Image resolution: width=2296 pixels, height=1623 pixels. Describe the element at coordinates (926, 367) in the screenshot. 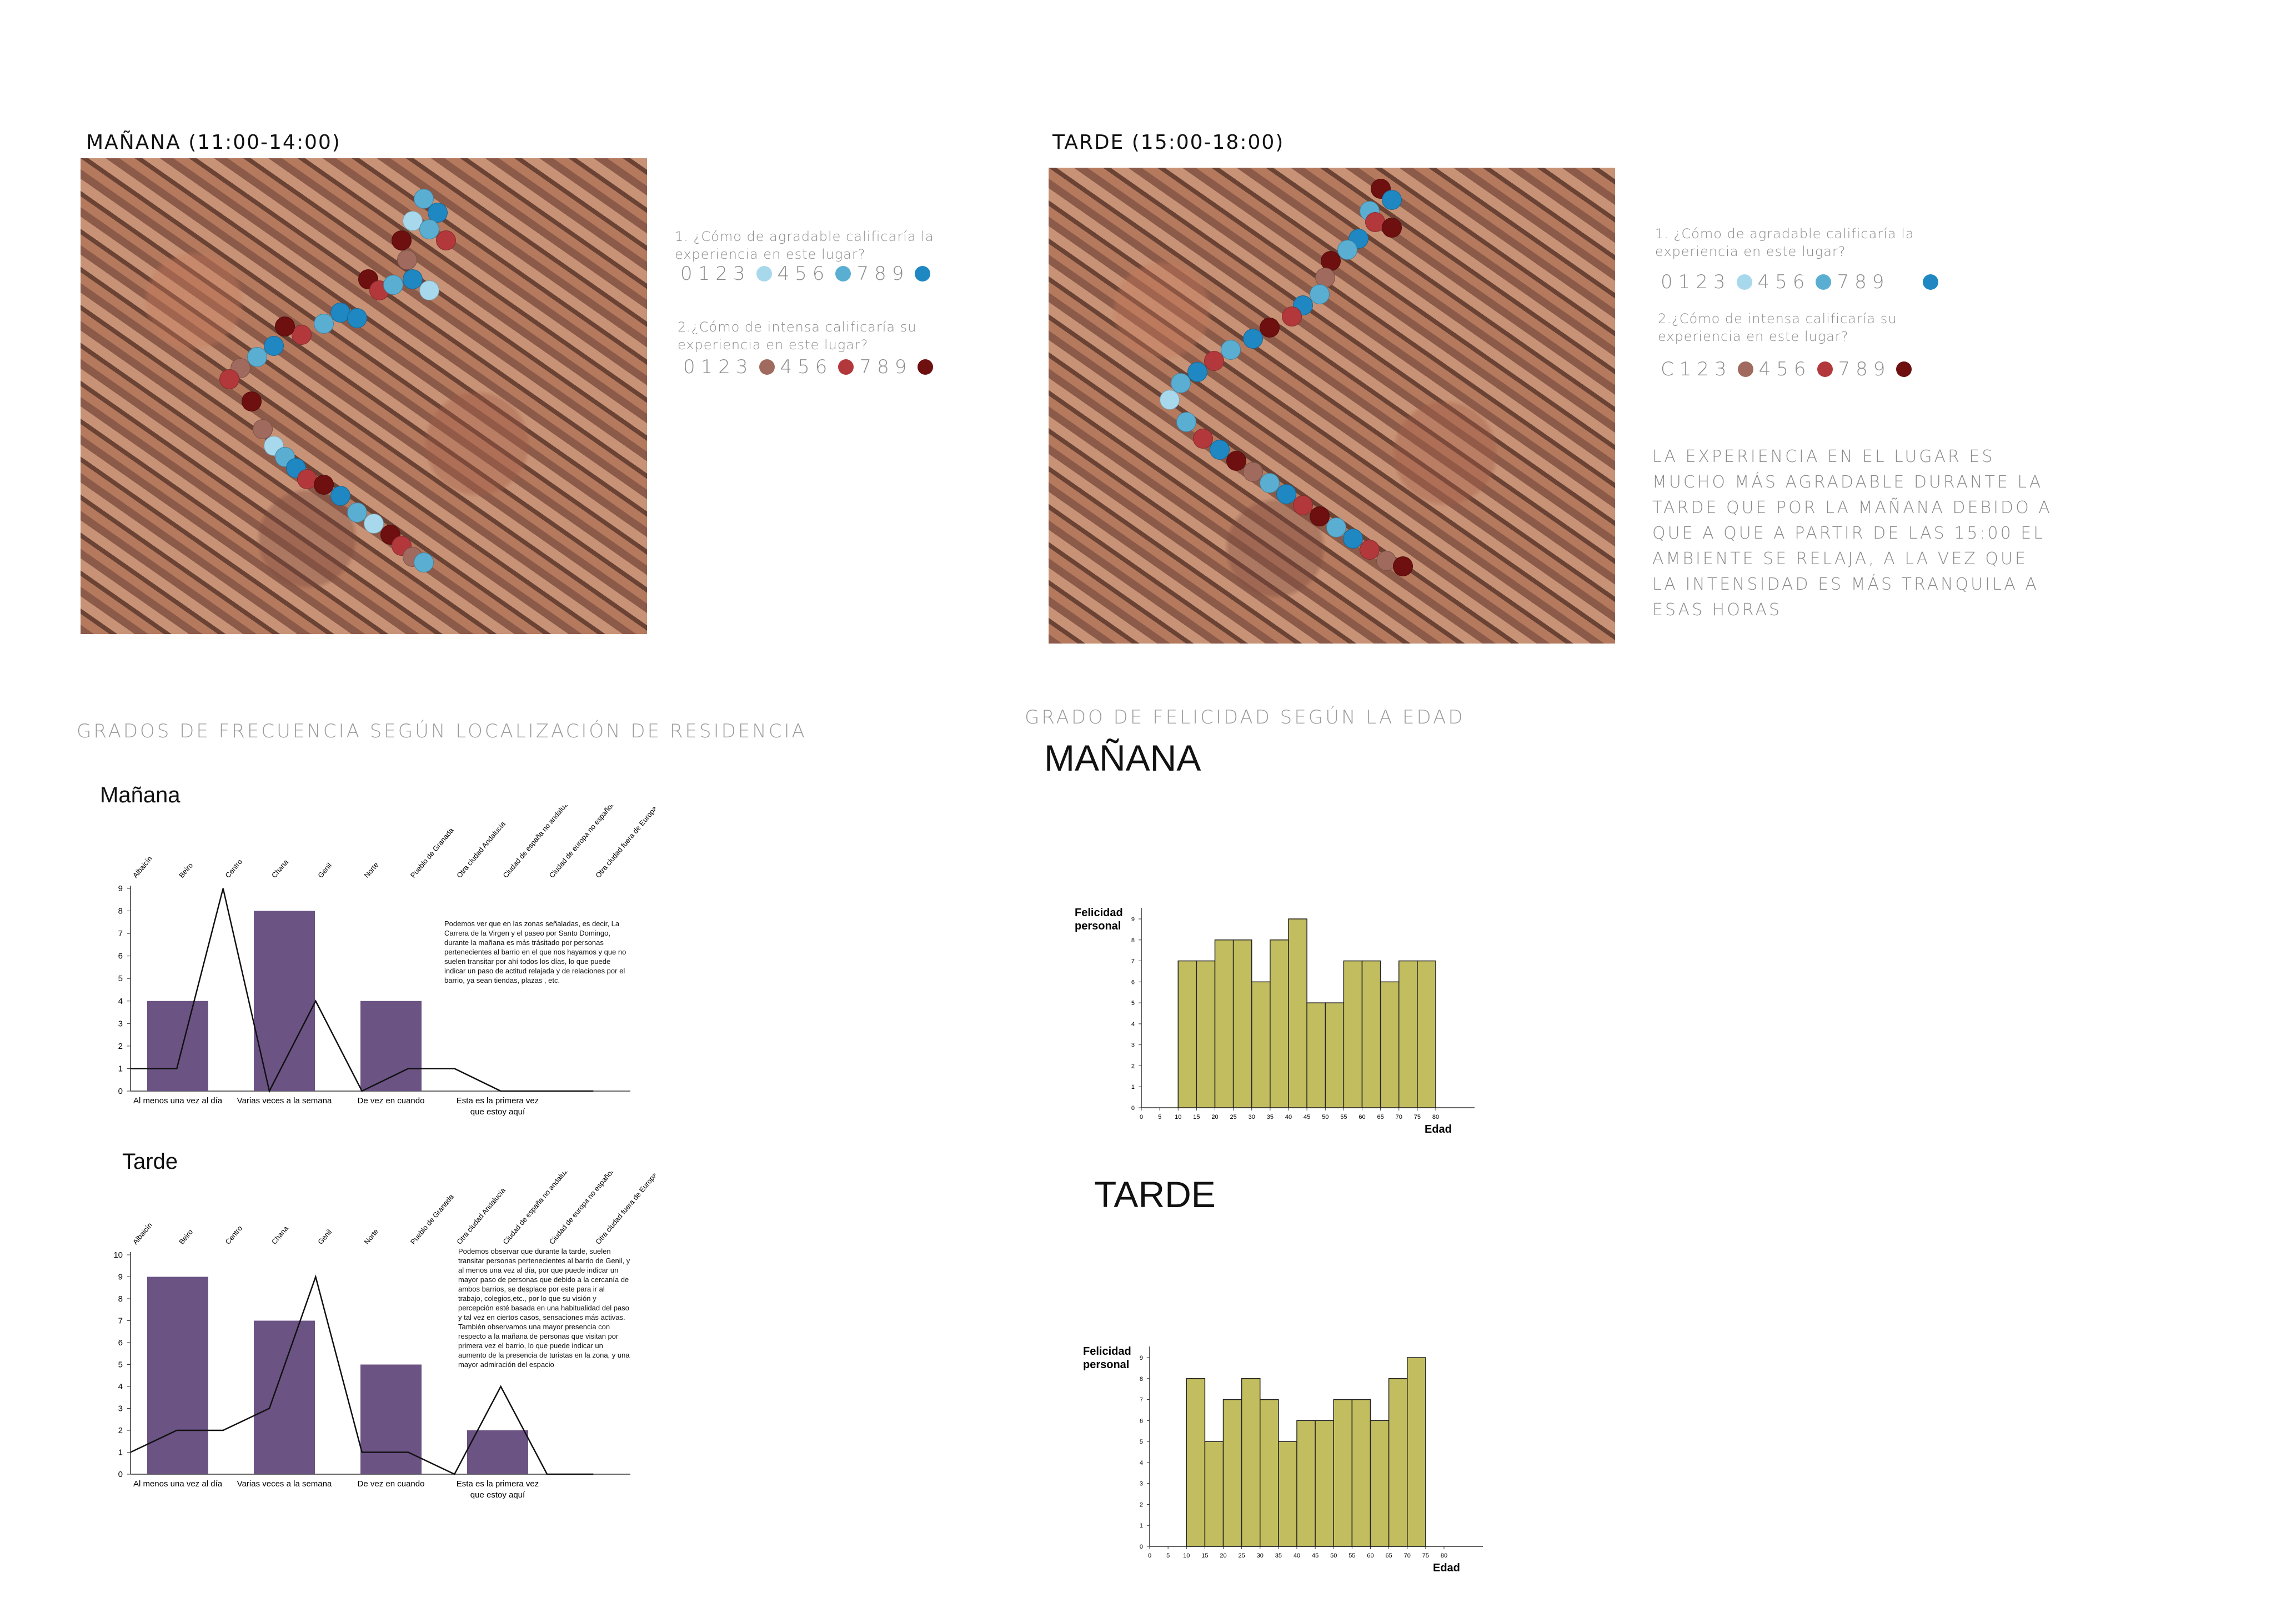

I see `scale-dot-high` at that location.